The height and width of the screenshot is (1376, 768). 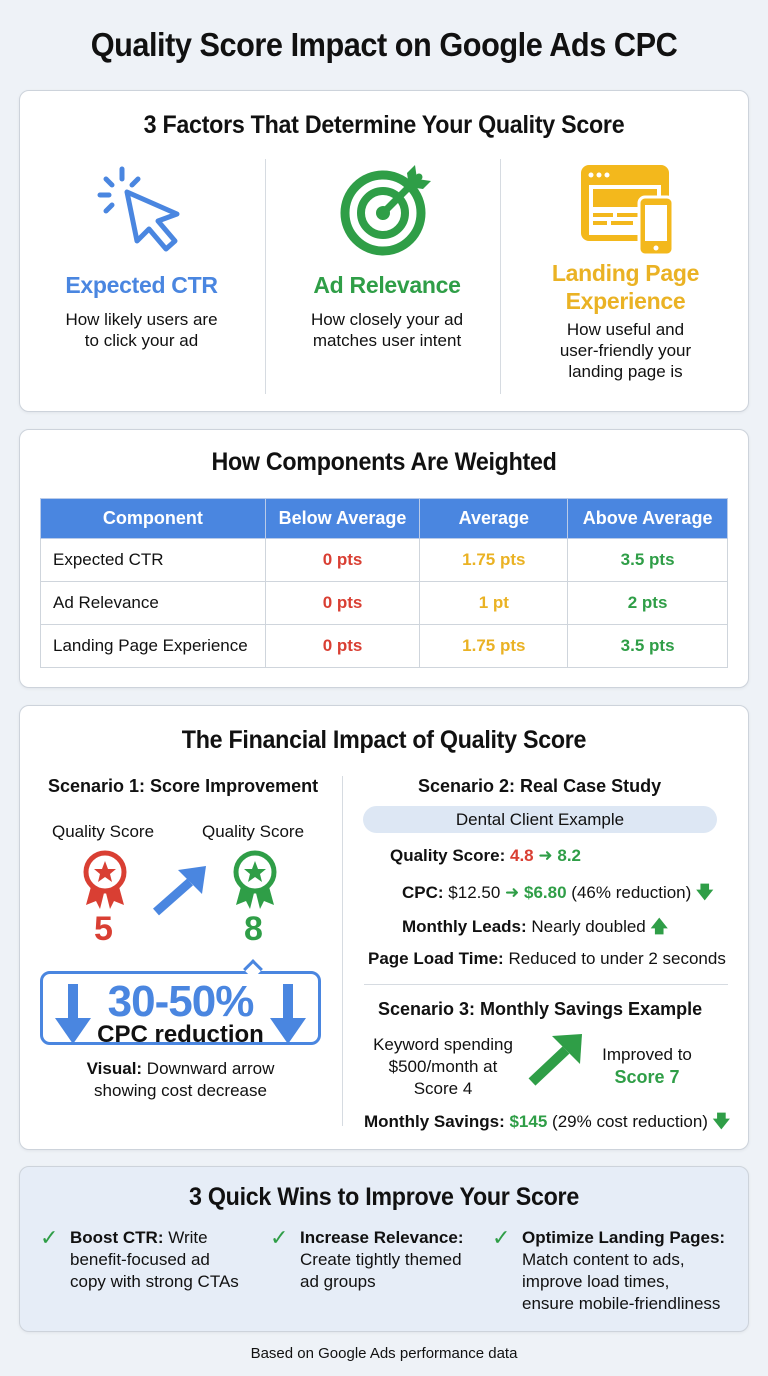 What do you see at coordinates (596, 1281) in the screenshot?
I see `win-line: improve load times,` at bounding box center [596, 1281].